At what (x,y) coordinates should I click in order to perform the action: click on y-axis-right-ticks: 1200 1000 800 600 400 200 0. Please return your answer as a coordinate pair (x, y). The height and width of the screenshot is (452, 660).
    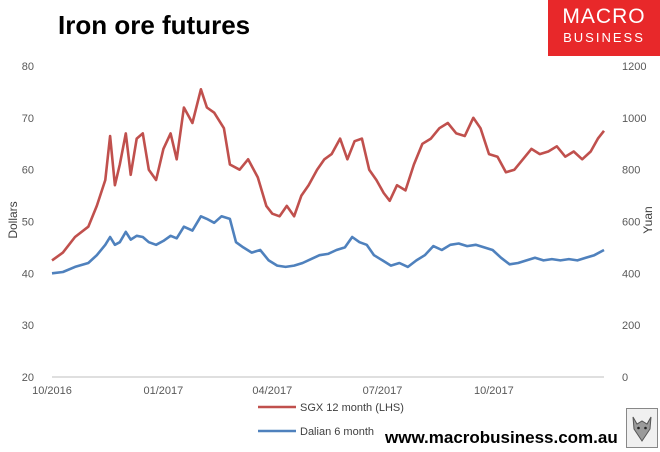
    Looking at the image, I should click on (634, 222).